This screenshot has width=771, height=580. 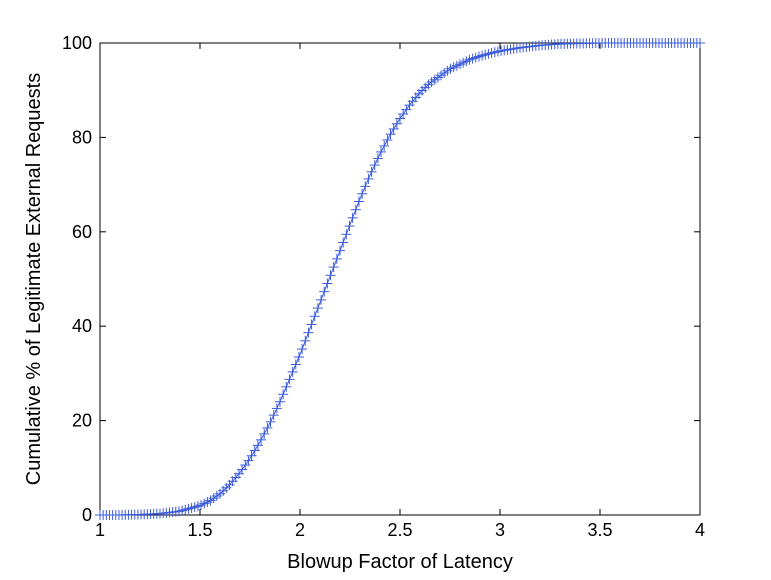 I want to click on x-tick-label: 3.5, so click(x=599, y=530).